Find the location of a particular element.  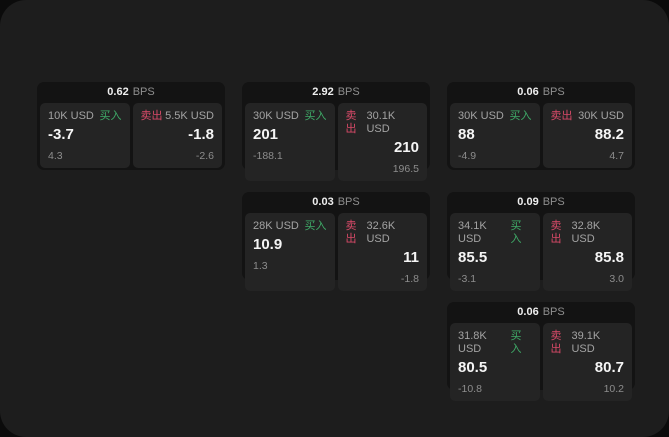

buy-price: 85.5 is located at coordinates (473, 257).